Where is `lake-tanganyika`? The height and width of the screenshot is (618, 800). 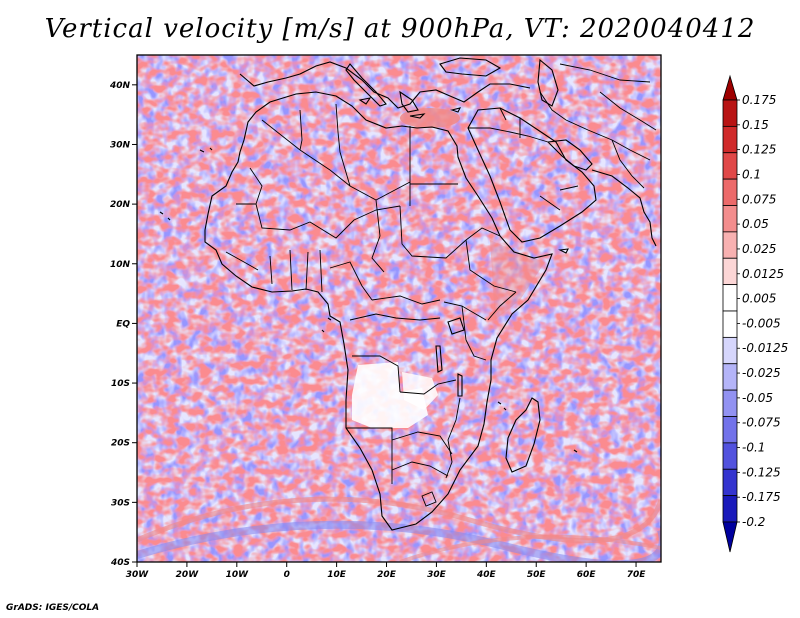 lake-tanganyika is located at coordinates (439, 359).